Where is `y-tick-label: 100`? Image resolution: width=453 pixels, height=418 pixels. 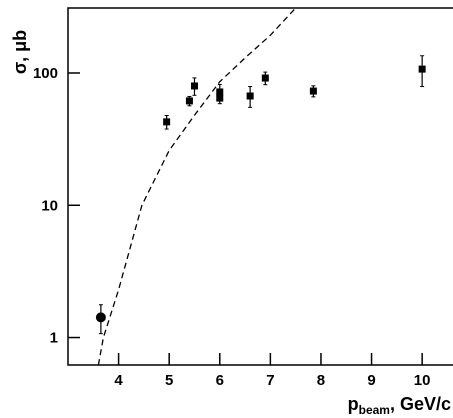 y-tick-label: 100 is located at coordinates (45, 73).